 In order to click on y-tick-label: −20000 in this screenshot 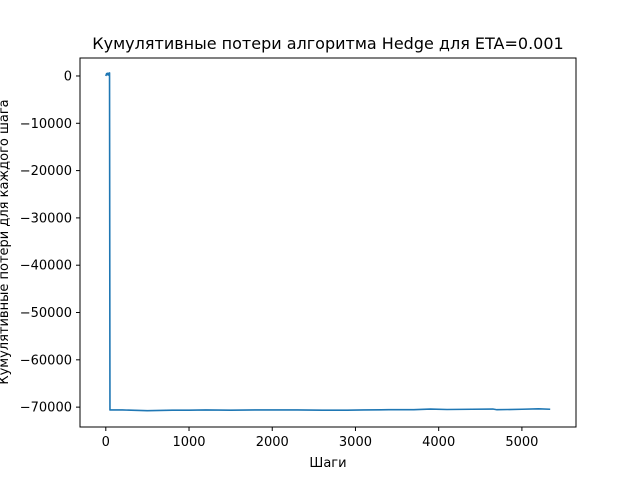, I will do `click(46, 171)`.